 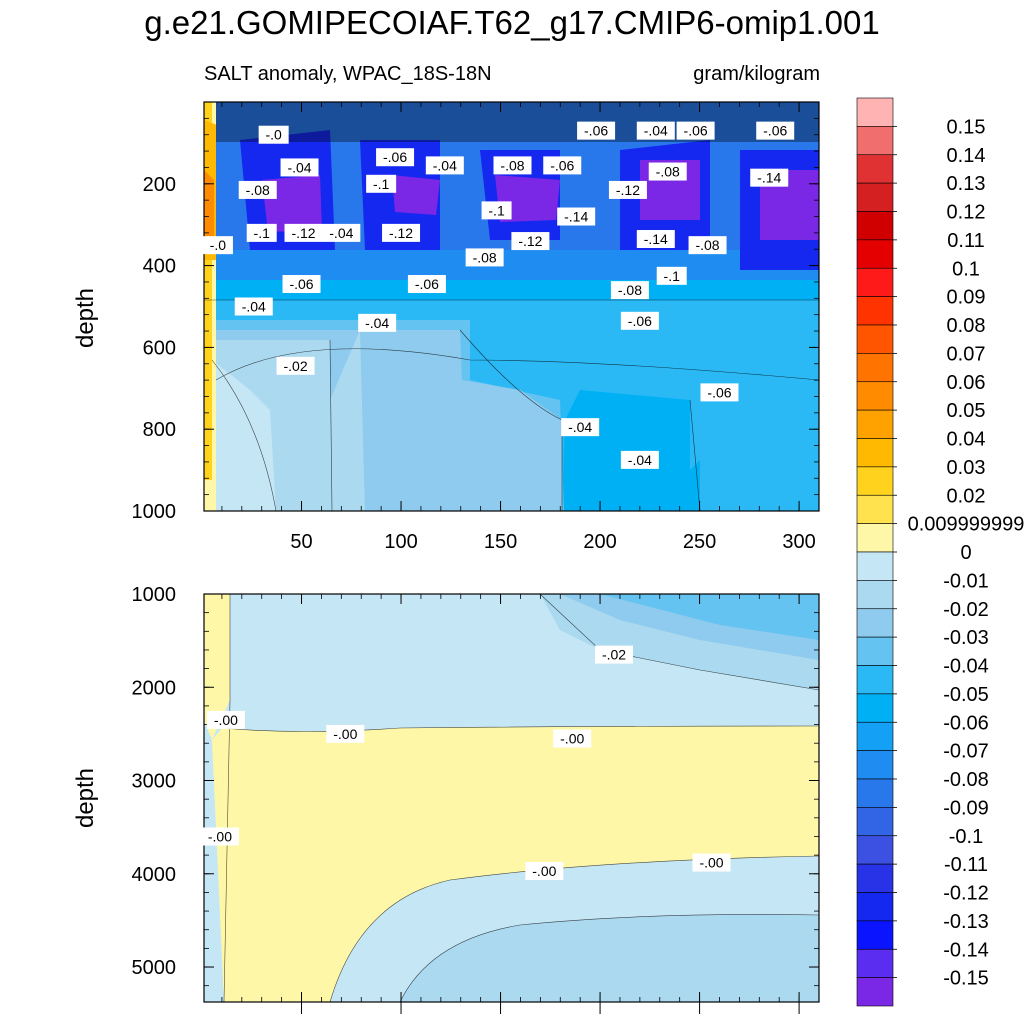 What do you see at coordinates (154, 875) in the screenshot?
I see `y-tick-label: 4000` at bounding box center [154, 875].